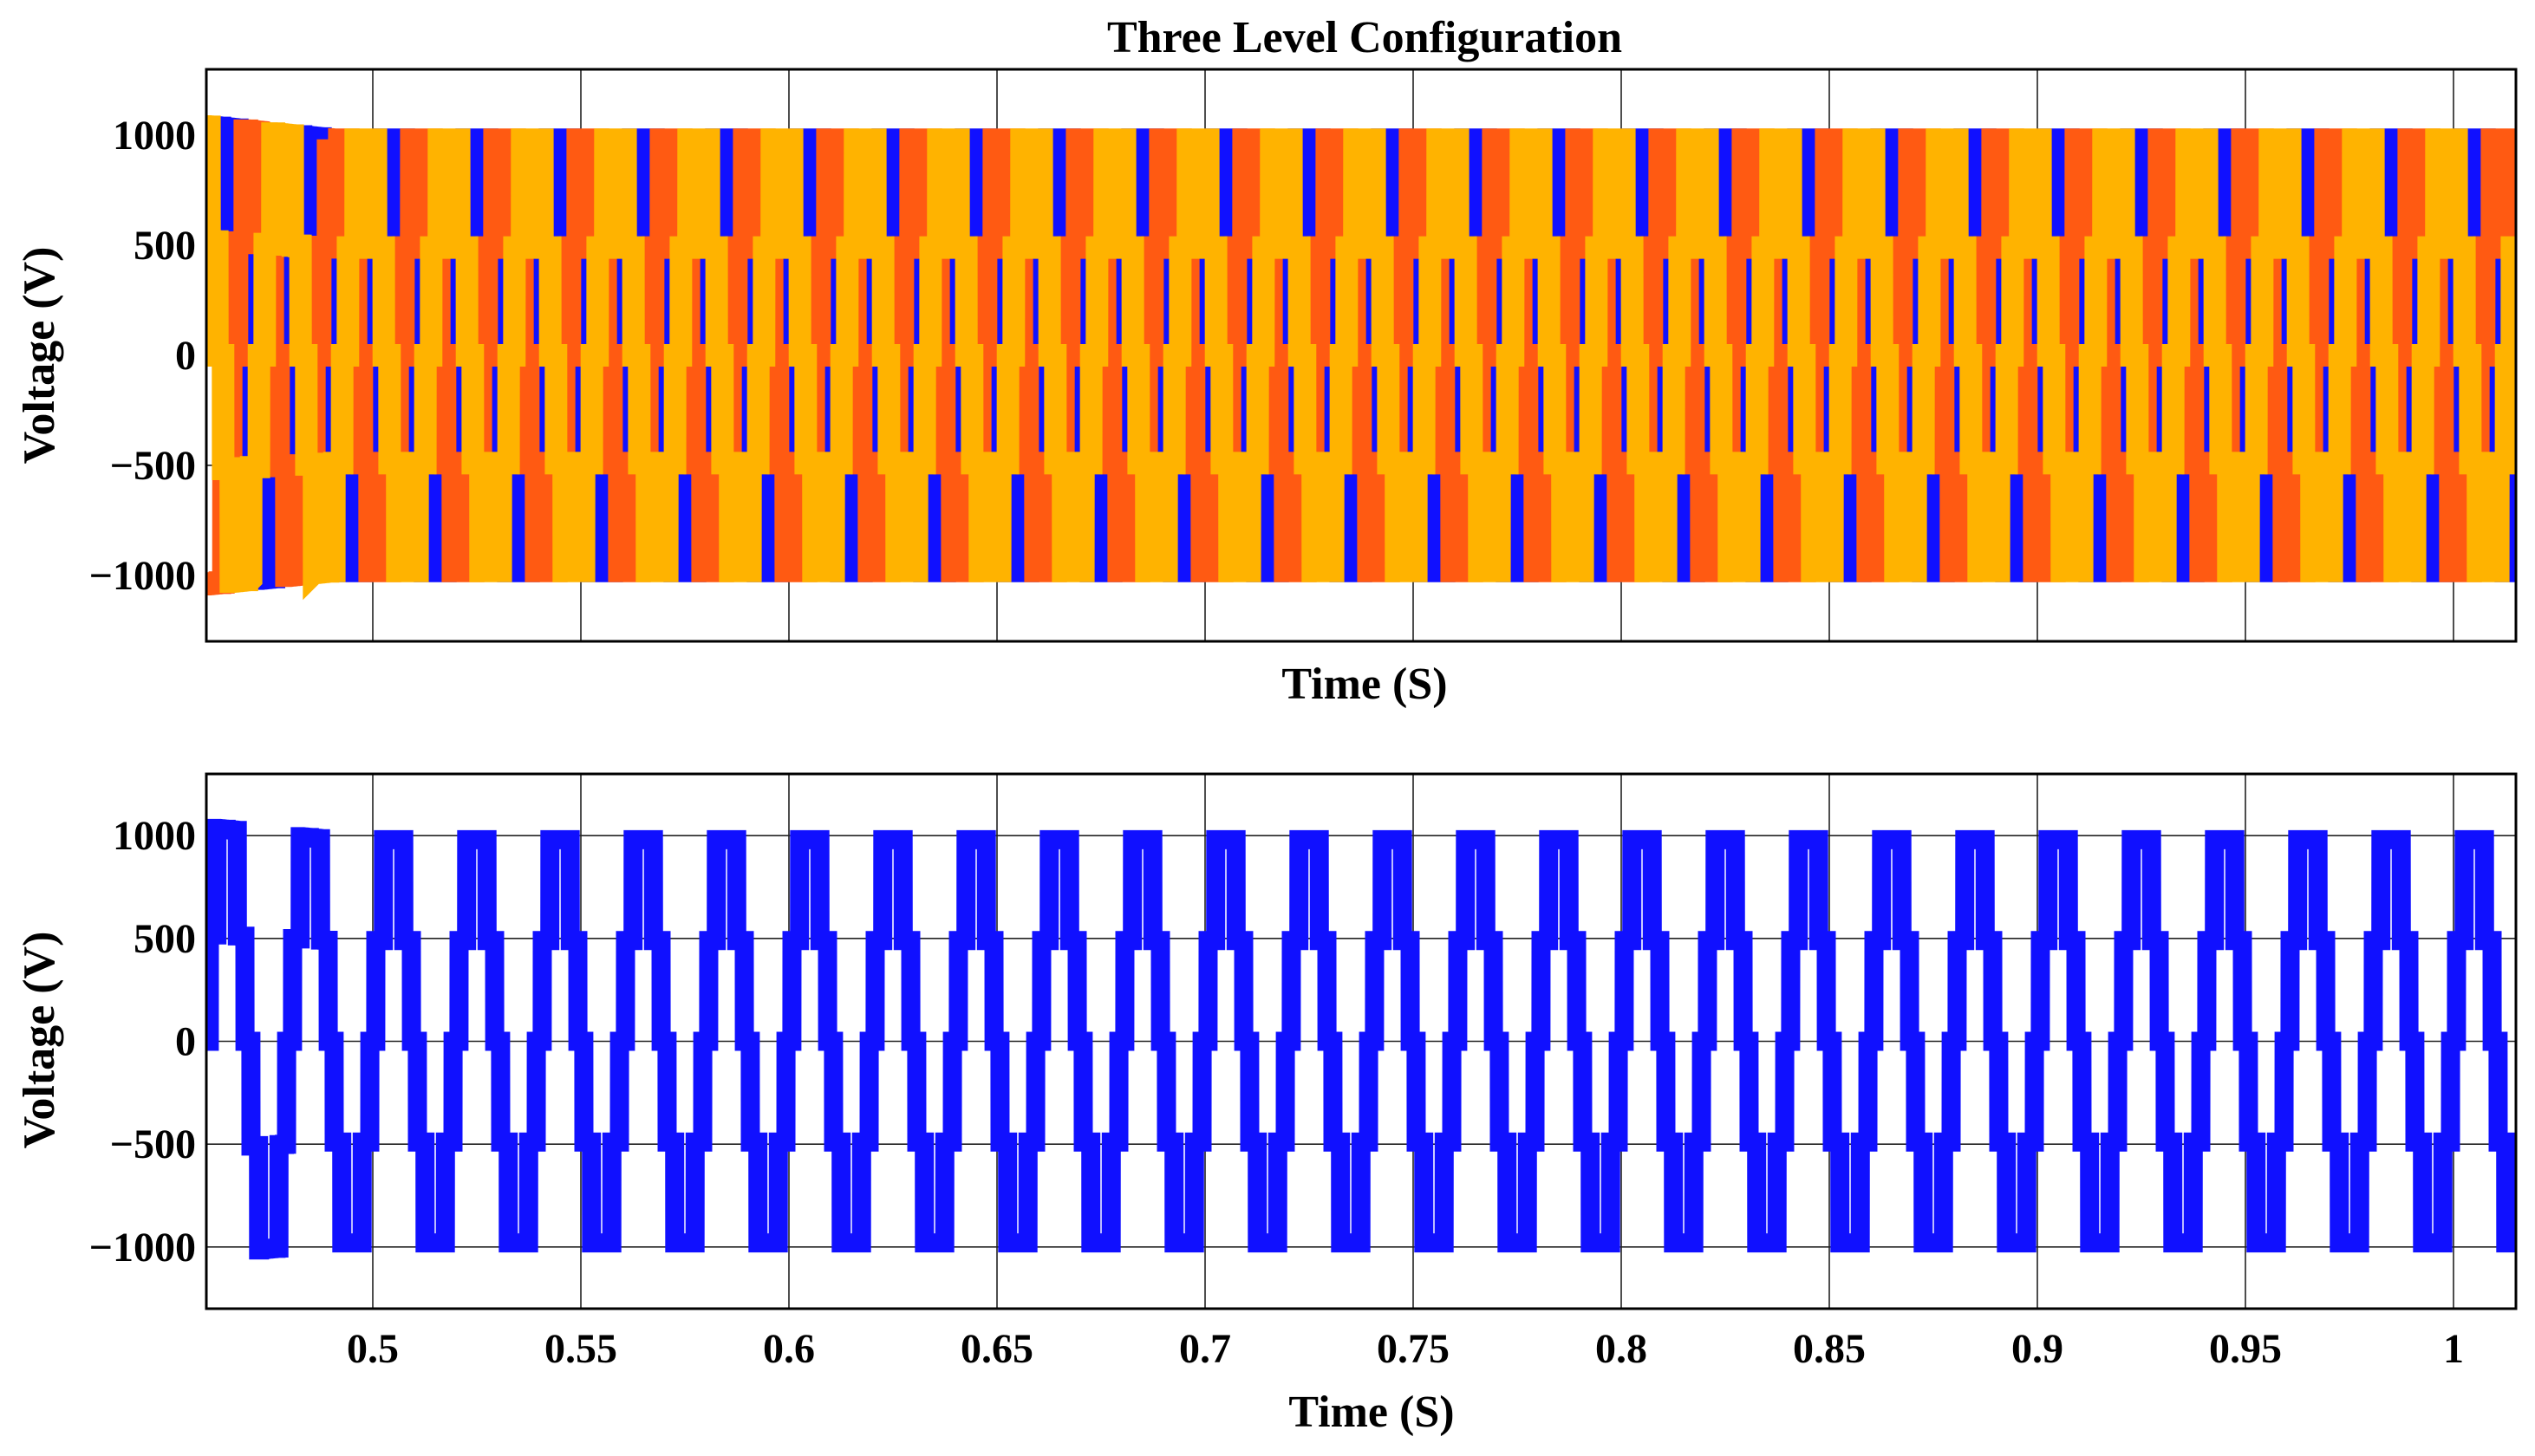  Describe the element at coordinates (39, 356) in the screenshot. I see `top-y-axis-label: Voltage (V)` at that location.